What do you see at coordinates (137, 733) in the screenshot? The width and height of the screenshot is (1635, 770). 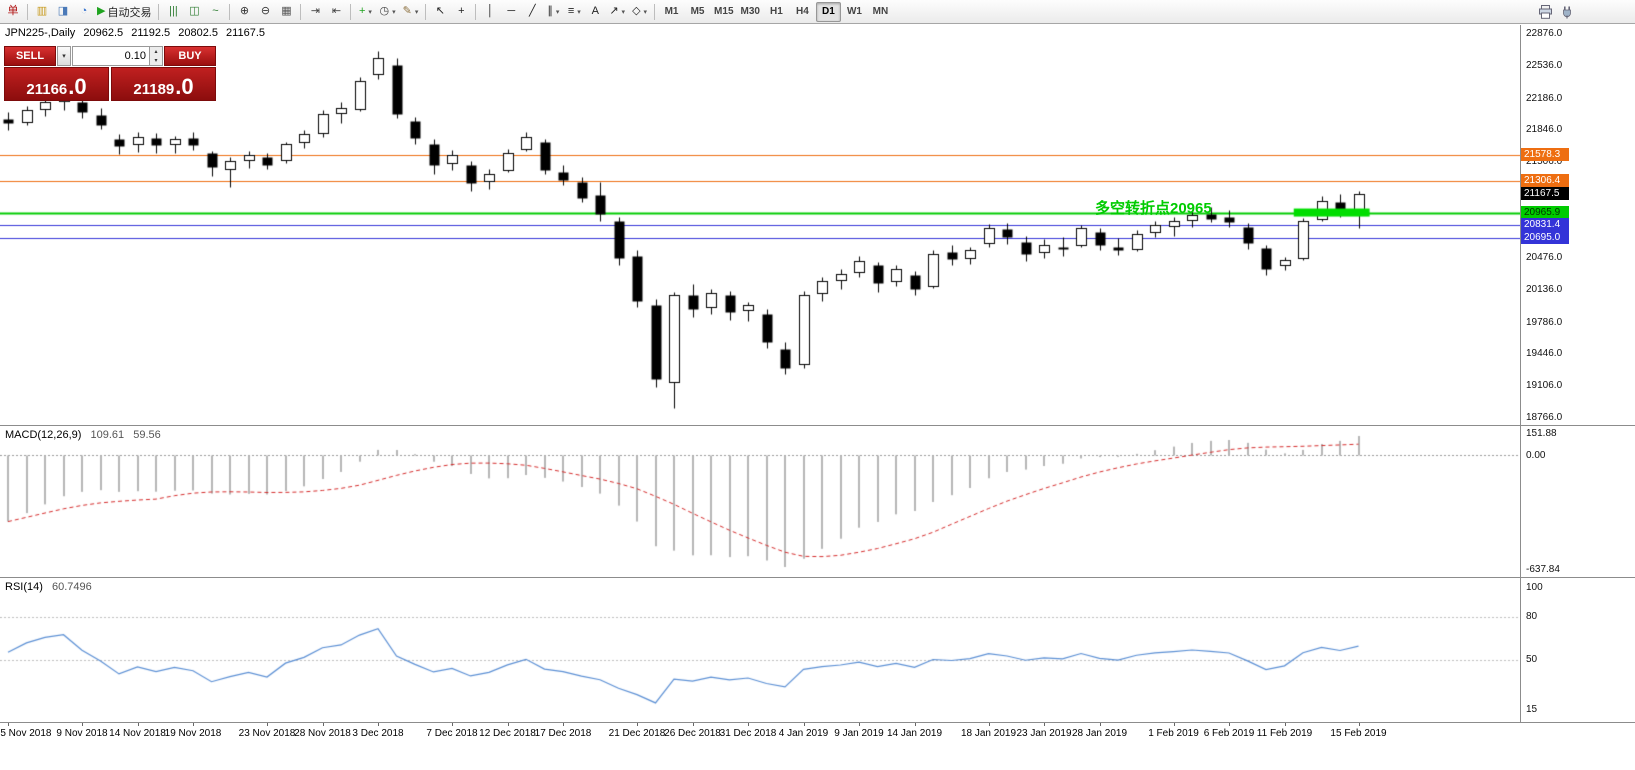 I see `time-axis-label: 14 Nov 2018` at bounding box center [137, 733].